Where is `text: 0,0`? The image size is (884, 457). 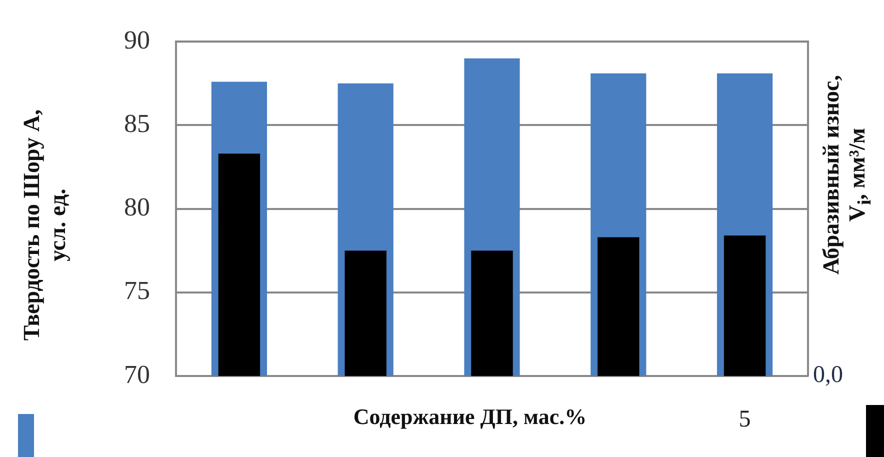
text: 0,0 is located at coordinates (828, 375).